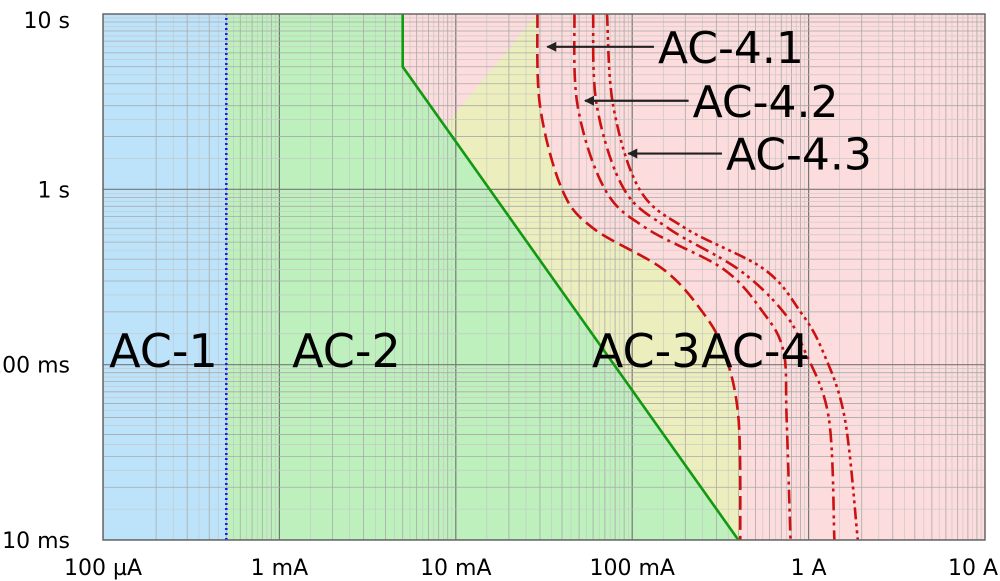  Describe the element at coordinates (531, 568) in the screenshot. I see `x-axis-tick-labels: 100 µA 1 mA 10 mA 100 mA 1 A 10 A` at that location.